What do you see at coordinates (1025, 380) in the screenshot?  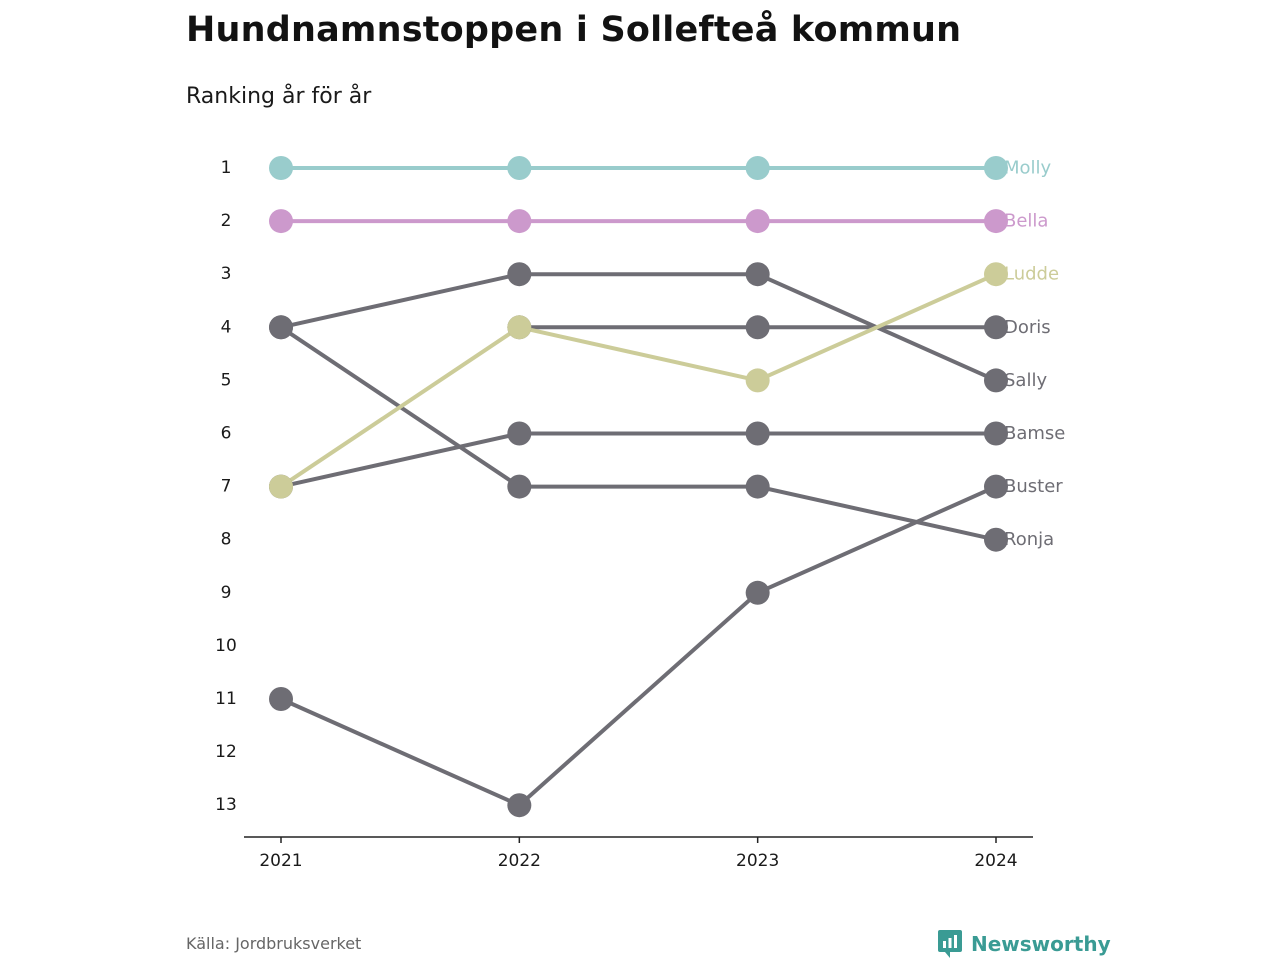 I see `series-label-sally: Sally` at bounding box center [1025, 380].